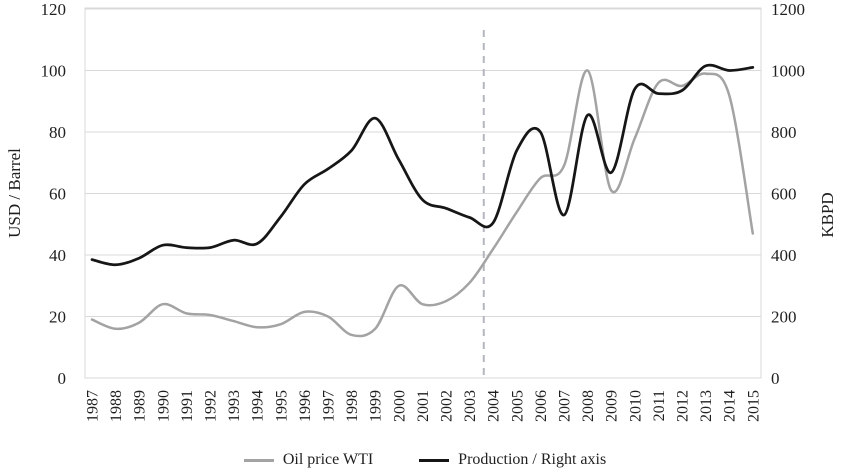 Image resolution: width=850 pixels, height=475 pixels. What do you see at coordinates (329, 406) in the screenshot?
I see `x-axis-year-label: 1997` at bounding box center [329, 406].